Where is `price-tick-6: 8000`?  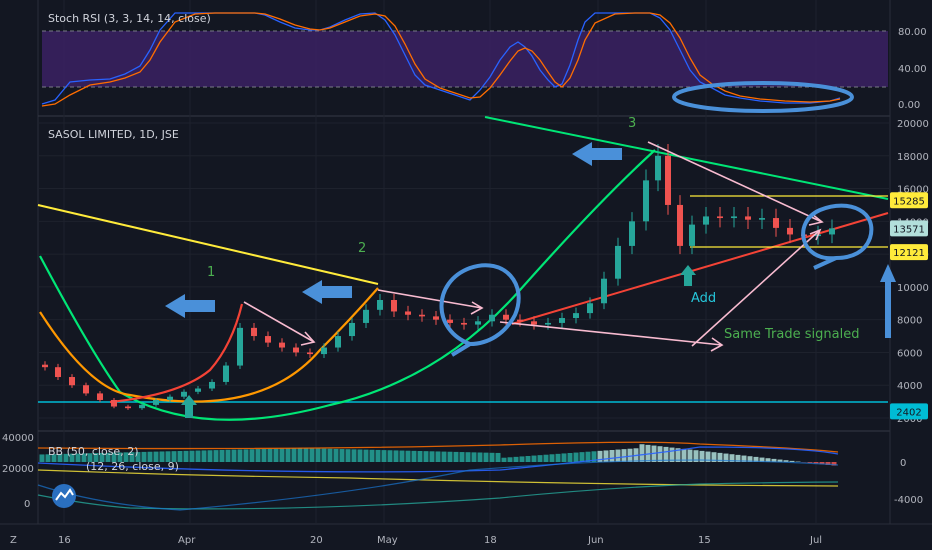
price-tick-6: 8000 is located at coordinates (909, 321).